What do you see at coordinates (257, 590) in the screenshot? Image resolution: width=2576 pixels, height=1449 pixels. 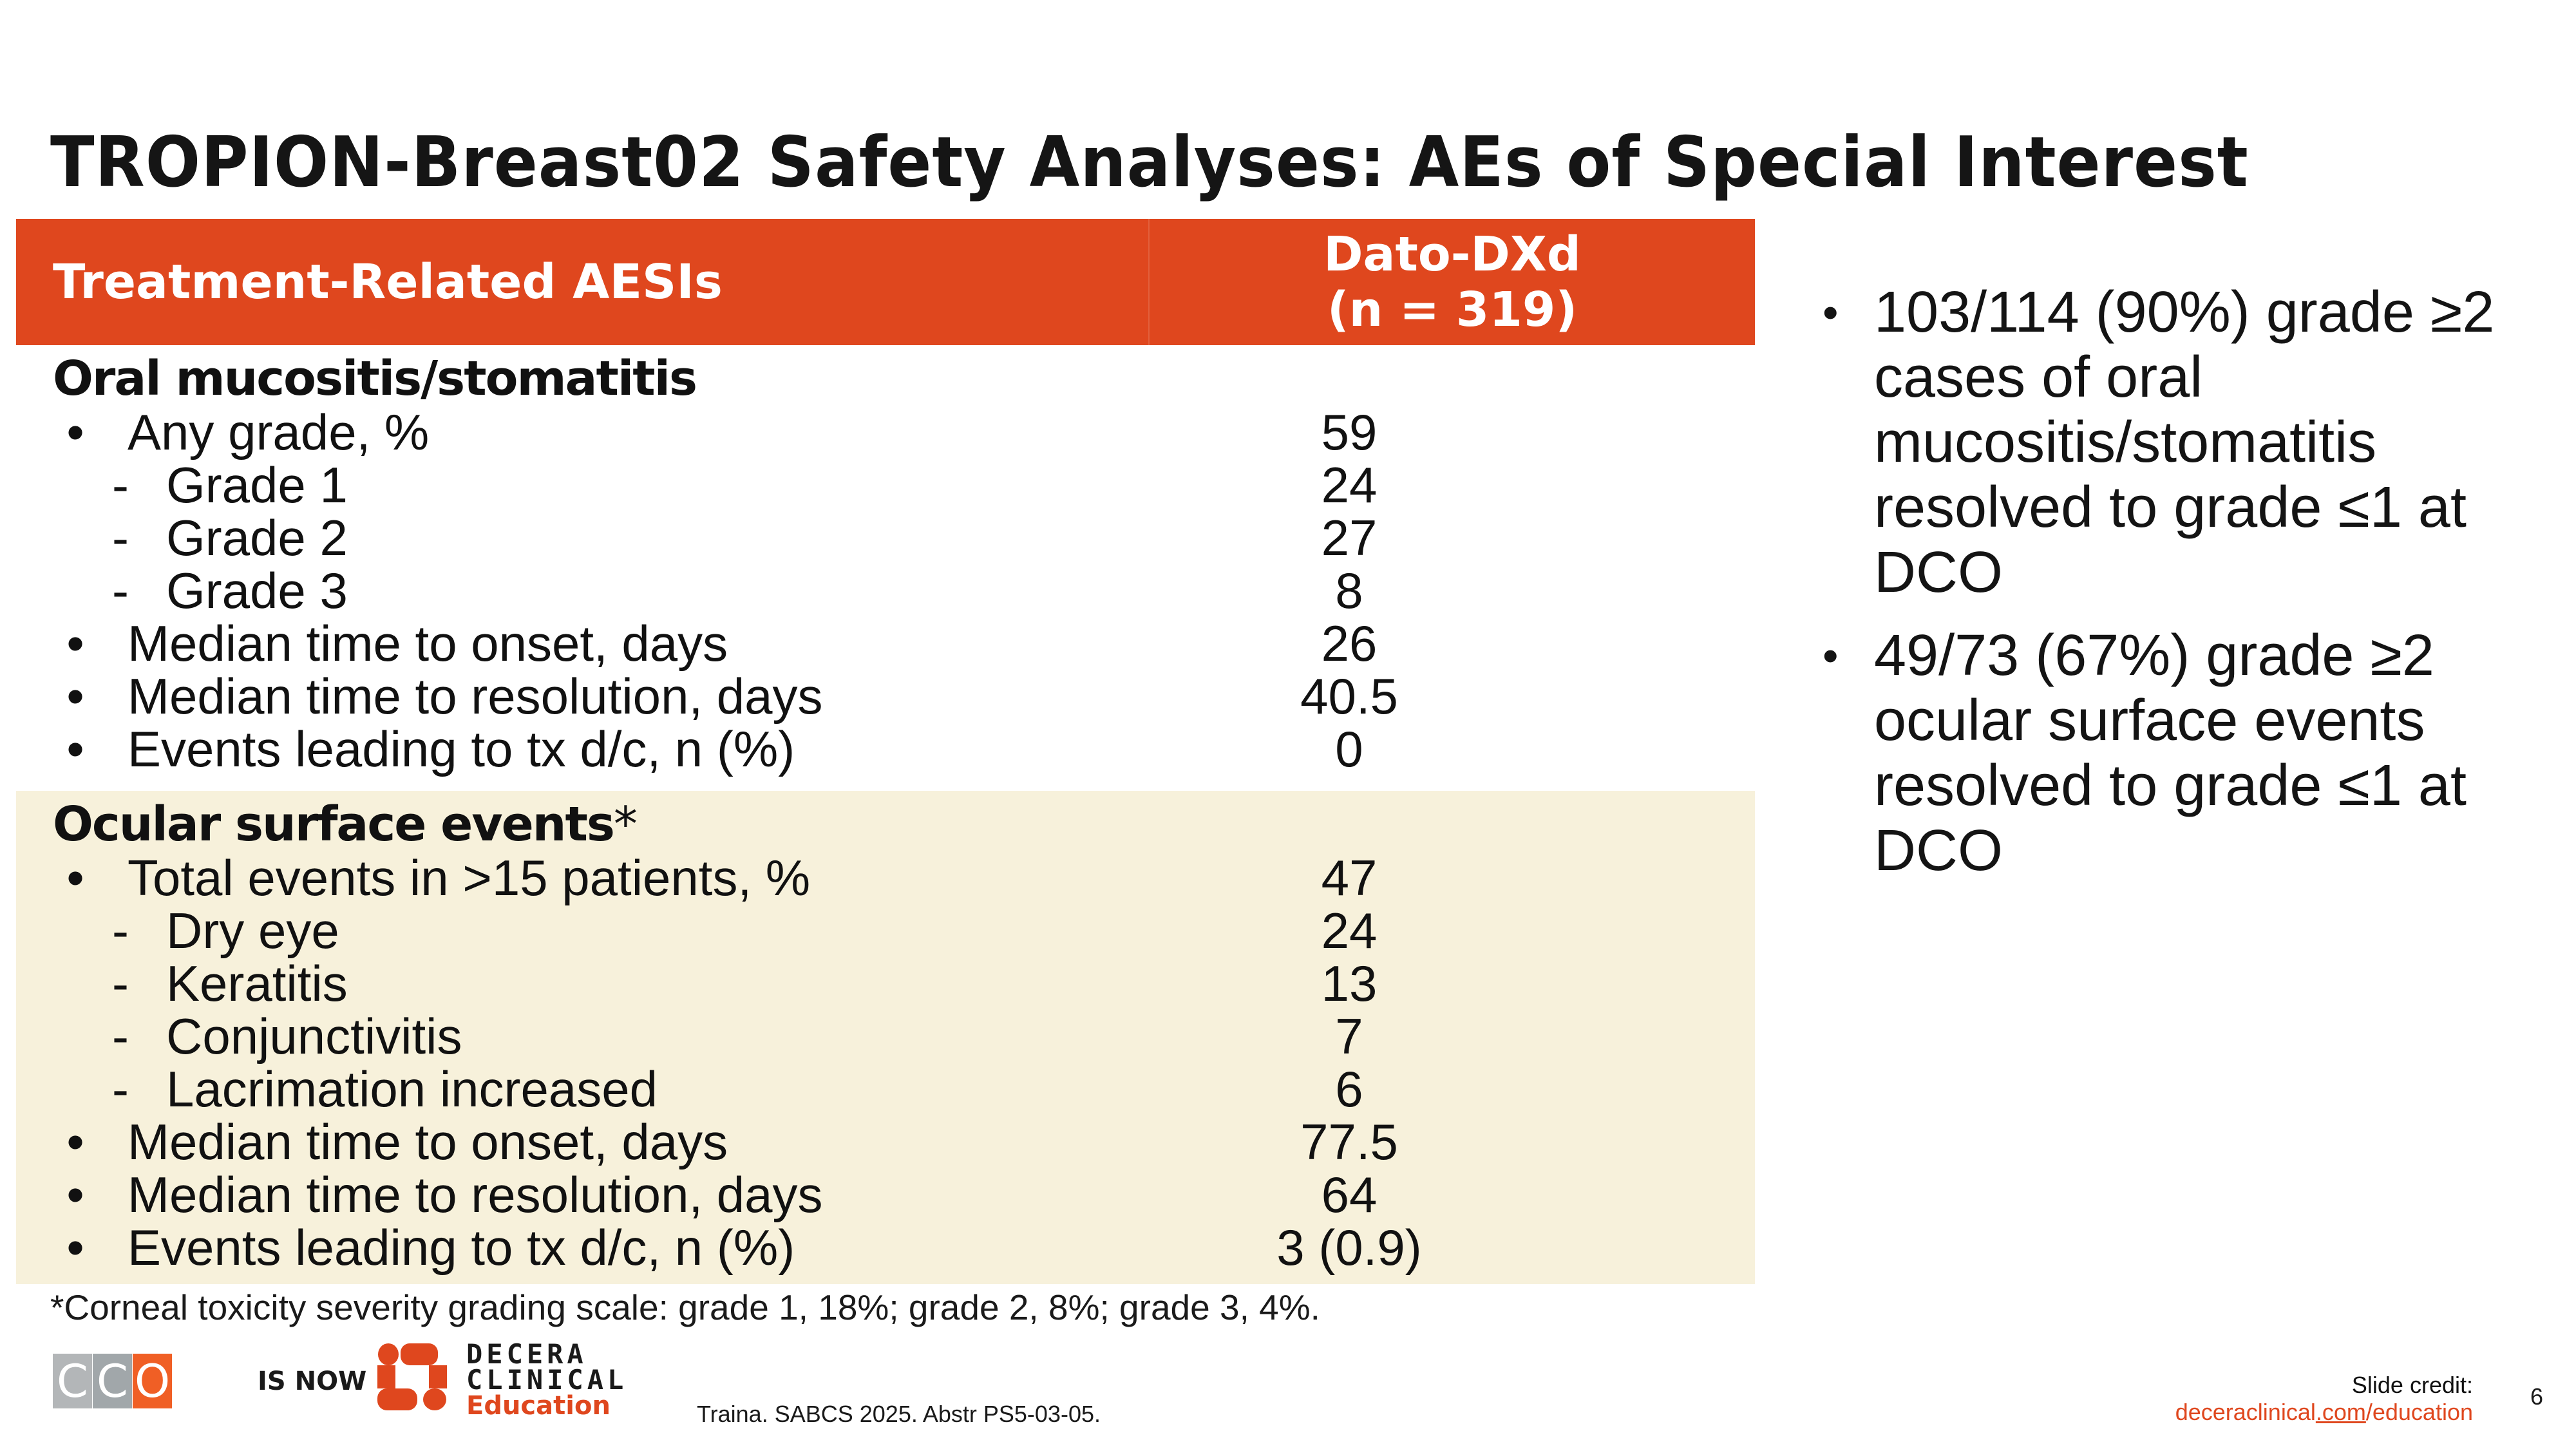 I see `row-label: Grade 3` at bounding box center [257, 590].